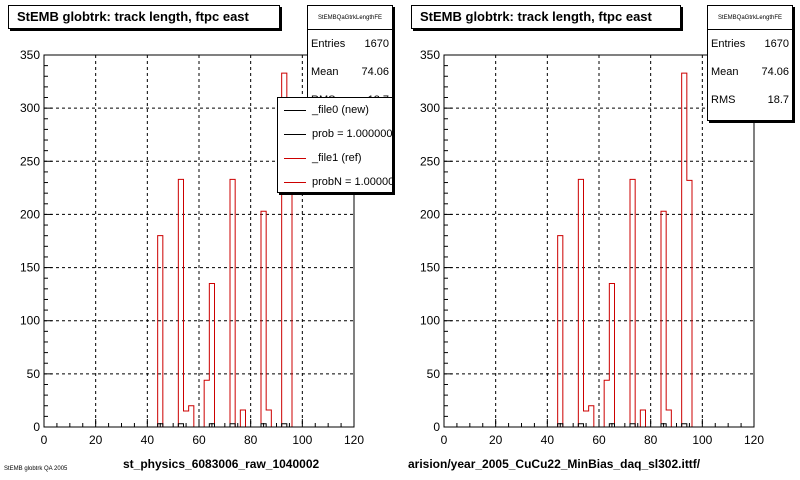 This screenshot has height=480, width=800. What do you see at coordinates (728, 44) in the screenshot?
I see `right-stats-entries-label: Entries` at bounding box center [728, 44].